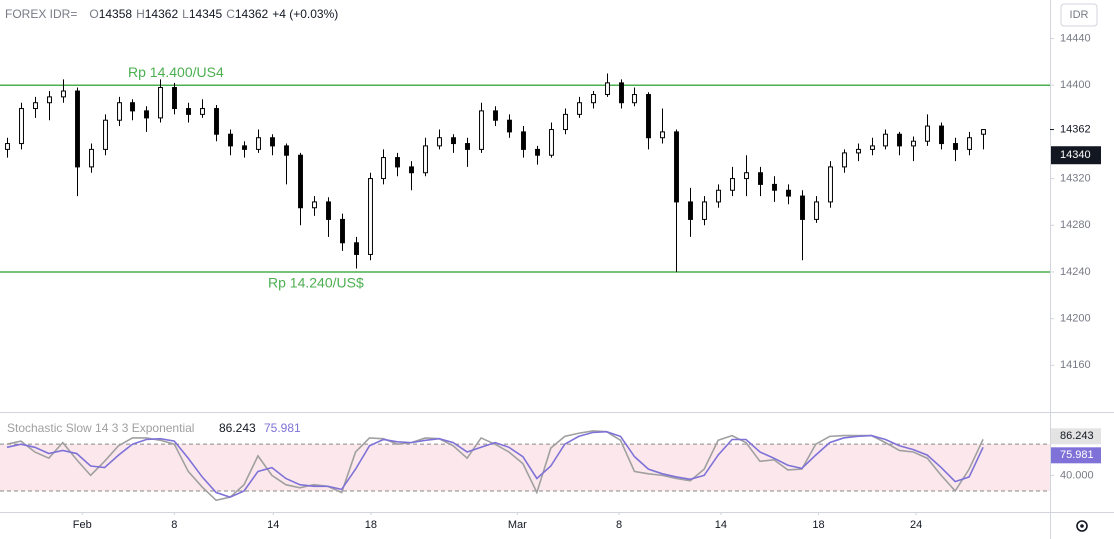 The width and height of the screenshot is (1114, 539). I want to click on crosshair-price-tag, so click(1076, 155).